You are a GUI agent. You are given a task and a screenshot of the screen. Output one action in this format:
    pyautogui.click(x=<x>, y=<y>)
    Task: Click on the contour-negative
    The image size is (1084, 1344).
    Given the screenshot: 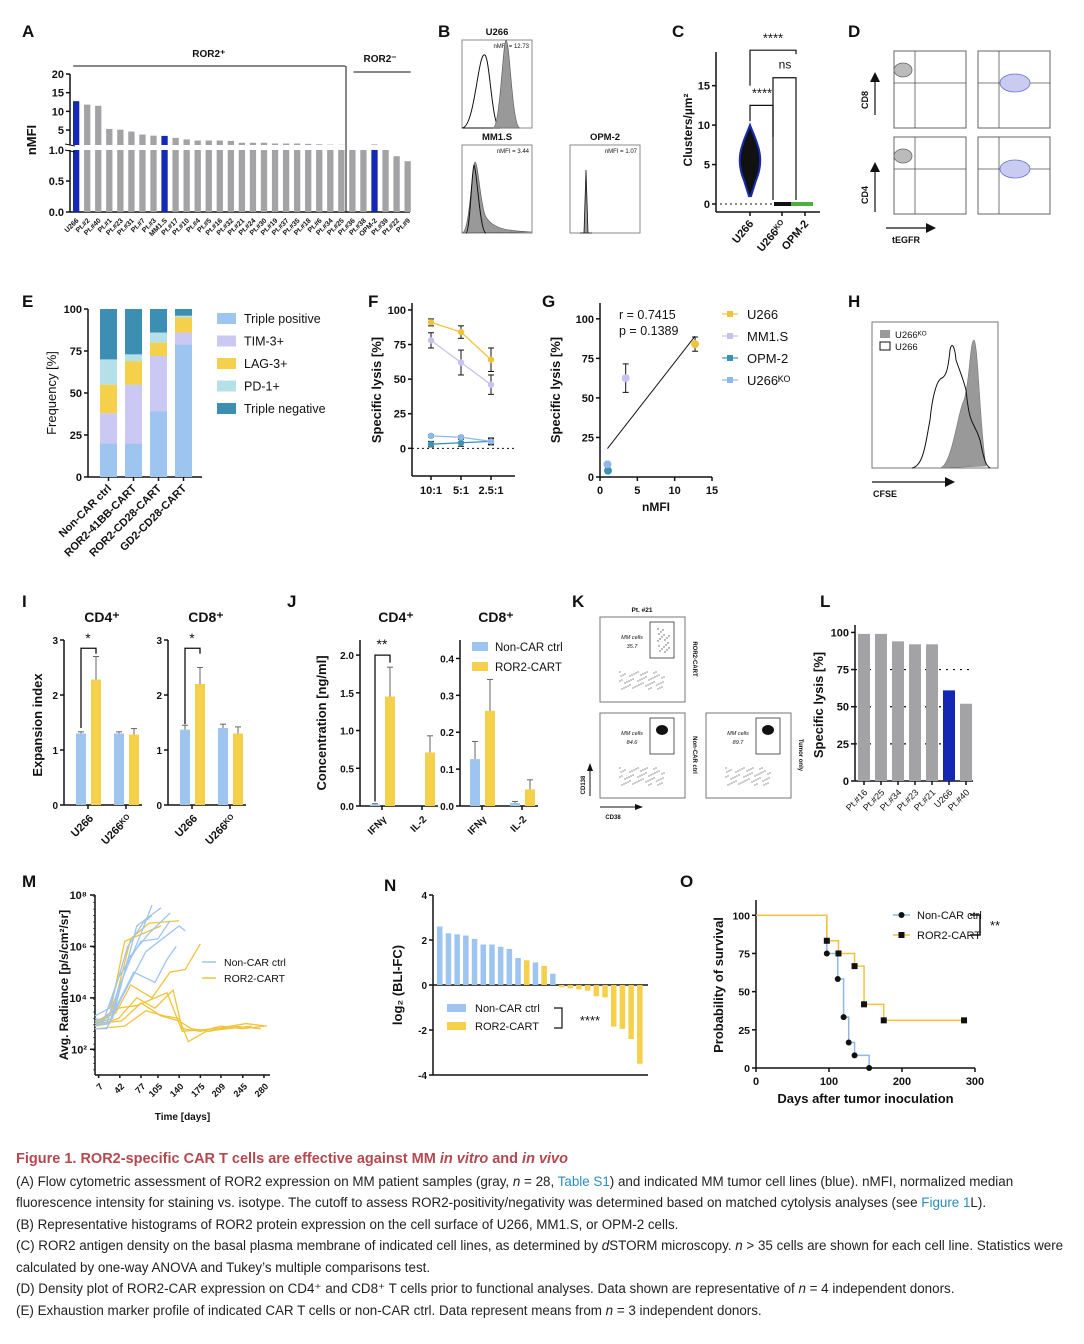 What is the action you would take?
    pyautogui.click(x=903, y=156)
    